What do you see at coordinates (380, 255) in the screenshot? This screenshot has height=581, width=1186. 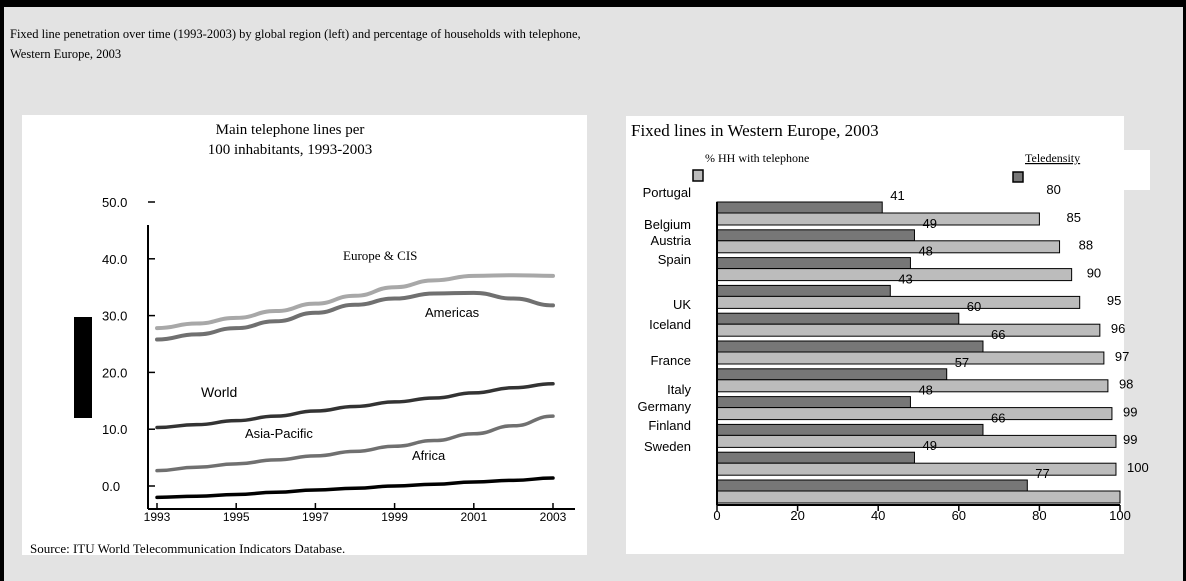 I see `series-label-europe-cis: Europe & CIS` at bounding box center [380, 255].